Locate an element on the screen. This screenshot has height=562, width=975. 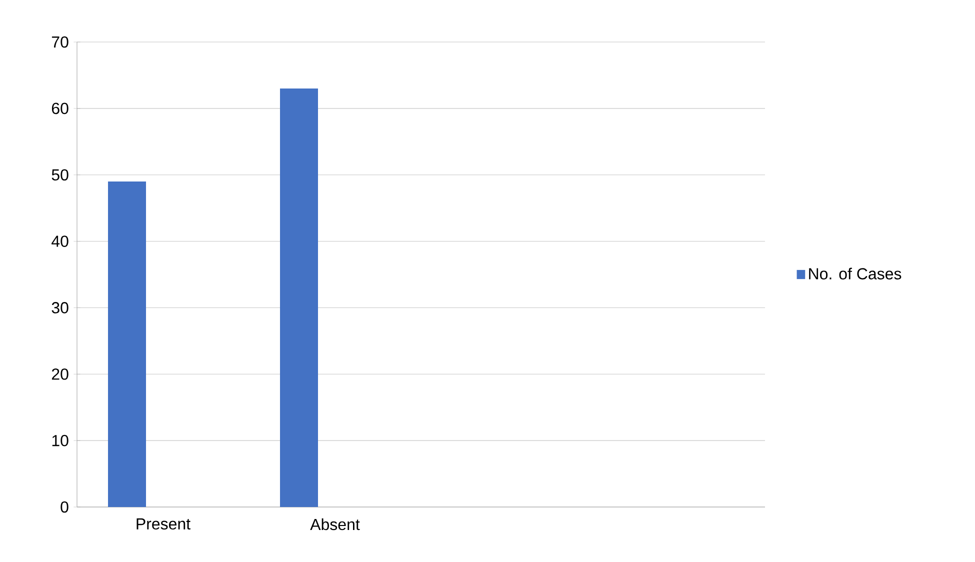
x-tick-label: Present is located at coordinates (163, 524).